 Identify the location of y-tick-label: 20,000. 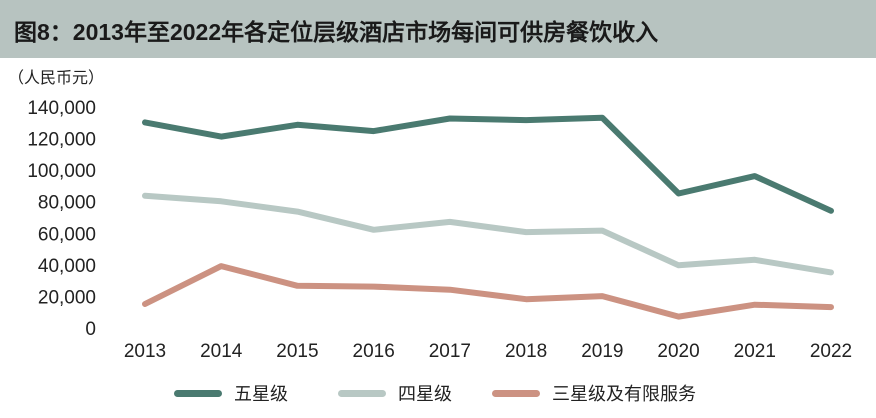
(67, 297).